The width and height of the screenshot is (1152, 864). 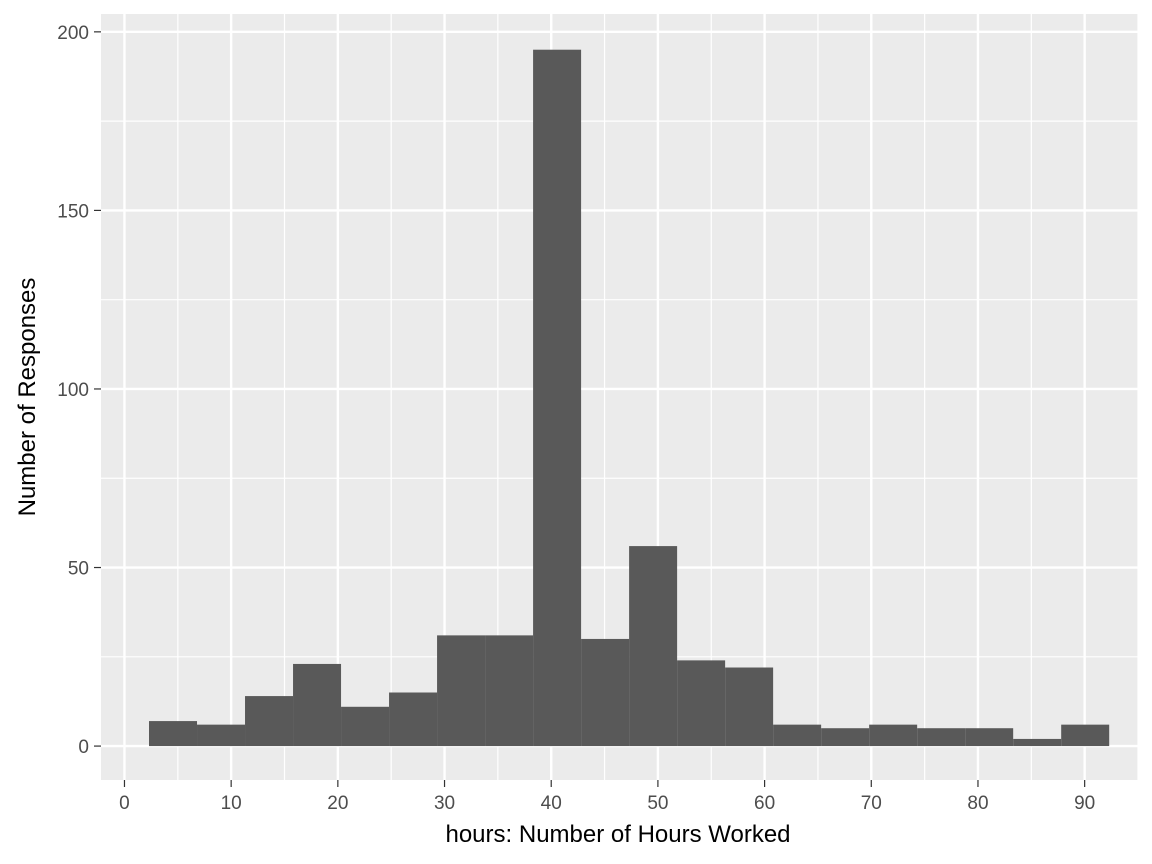 I want to click on x-tick-label: 40, so click(x=551, y=803).